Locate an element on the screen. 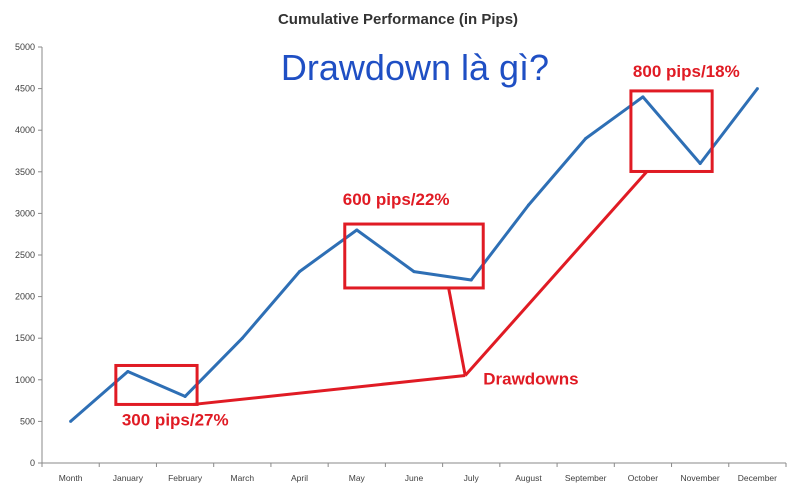 This screenshot has width=800, height=492. y-tick-label: 2500 is located at coordinates (25, 255).